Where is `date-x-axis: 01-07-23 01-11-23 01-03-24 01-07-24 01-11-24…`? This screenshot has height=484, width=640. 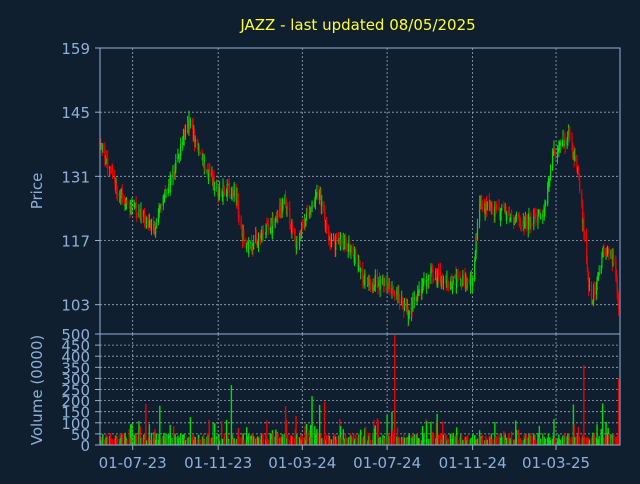
date-x-axis: 01-07-23 01-11-23 01-03-24 01-07-24 01-11-24… is located at coordinates (344, 458).